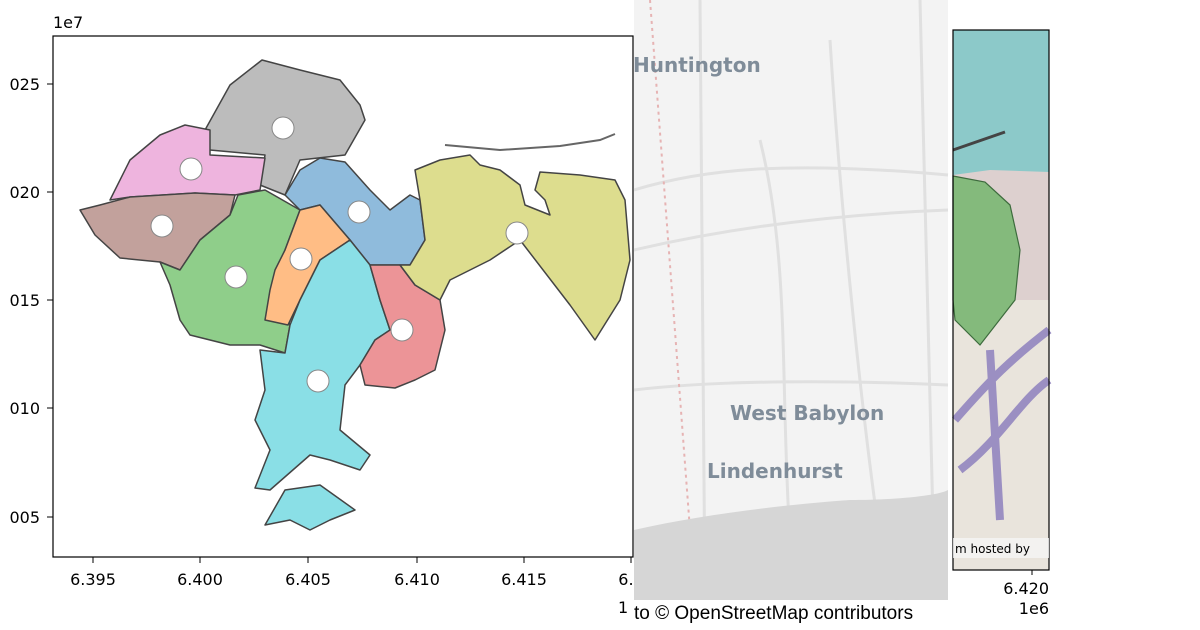 The height and width of the screenshot is (630, 1200). What do you see at coordinates (24, 408) in the screenshot?
I see `y-tick-label: 010` at bounding box center [24, 408].